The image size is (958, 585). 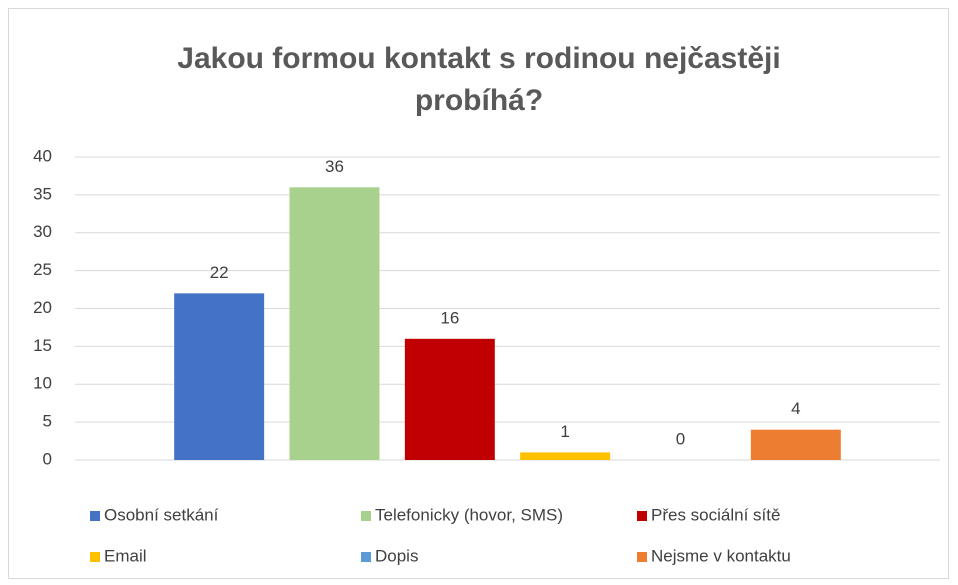 What do you see at coordinates (47, 421) in the screenshot?
I see `y-tick-label: 5` at bounding box center [47, 421].